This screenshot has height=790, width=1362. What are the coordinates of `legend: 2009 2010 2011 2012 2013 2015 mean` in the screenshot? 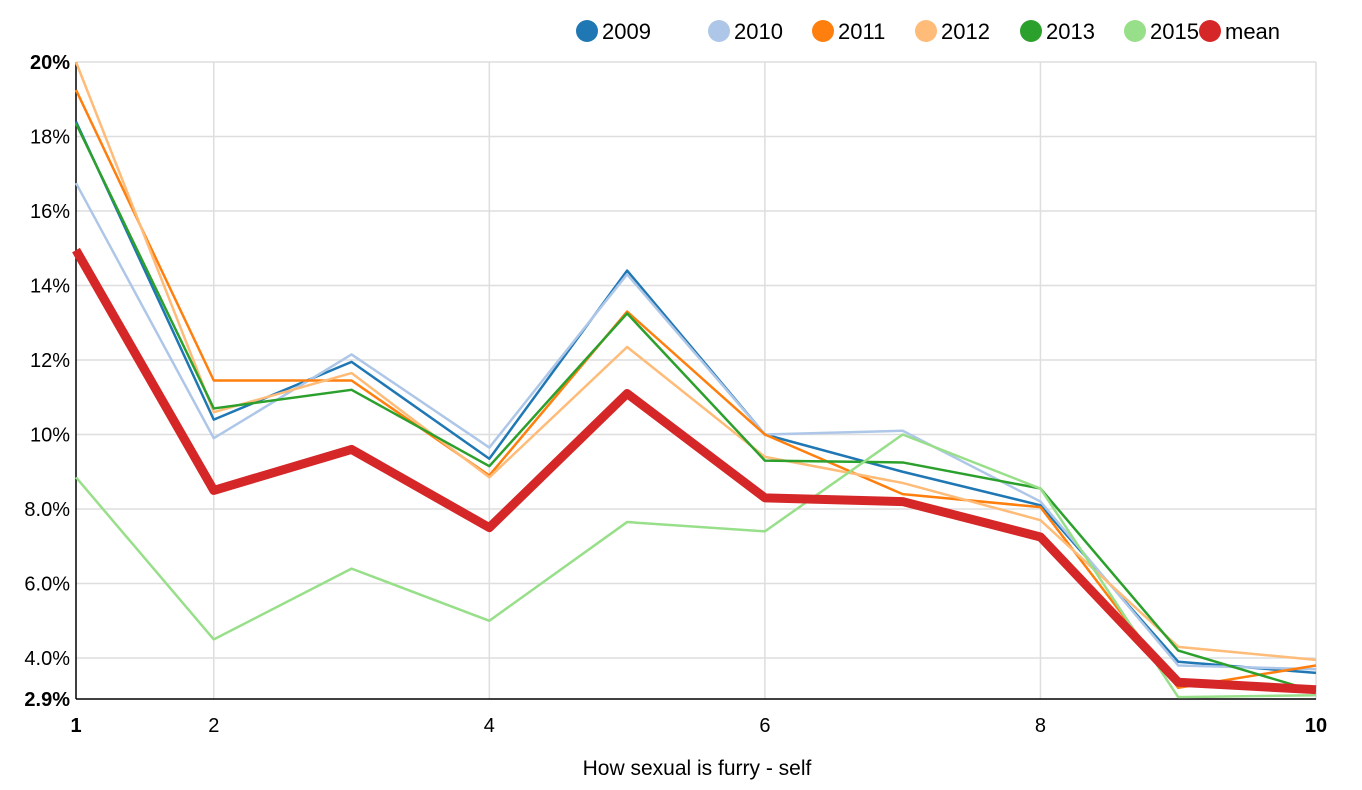 It's located at (928, 31).